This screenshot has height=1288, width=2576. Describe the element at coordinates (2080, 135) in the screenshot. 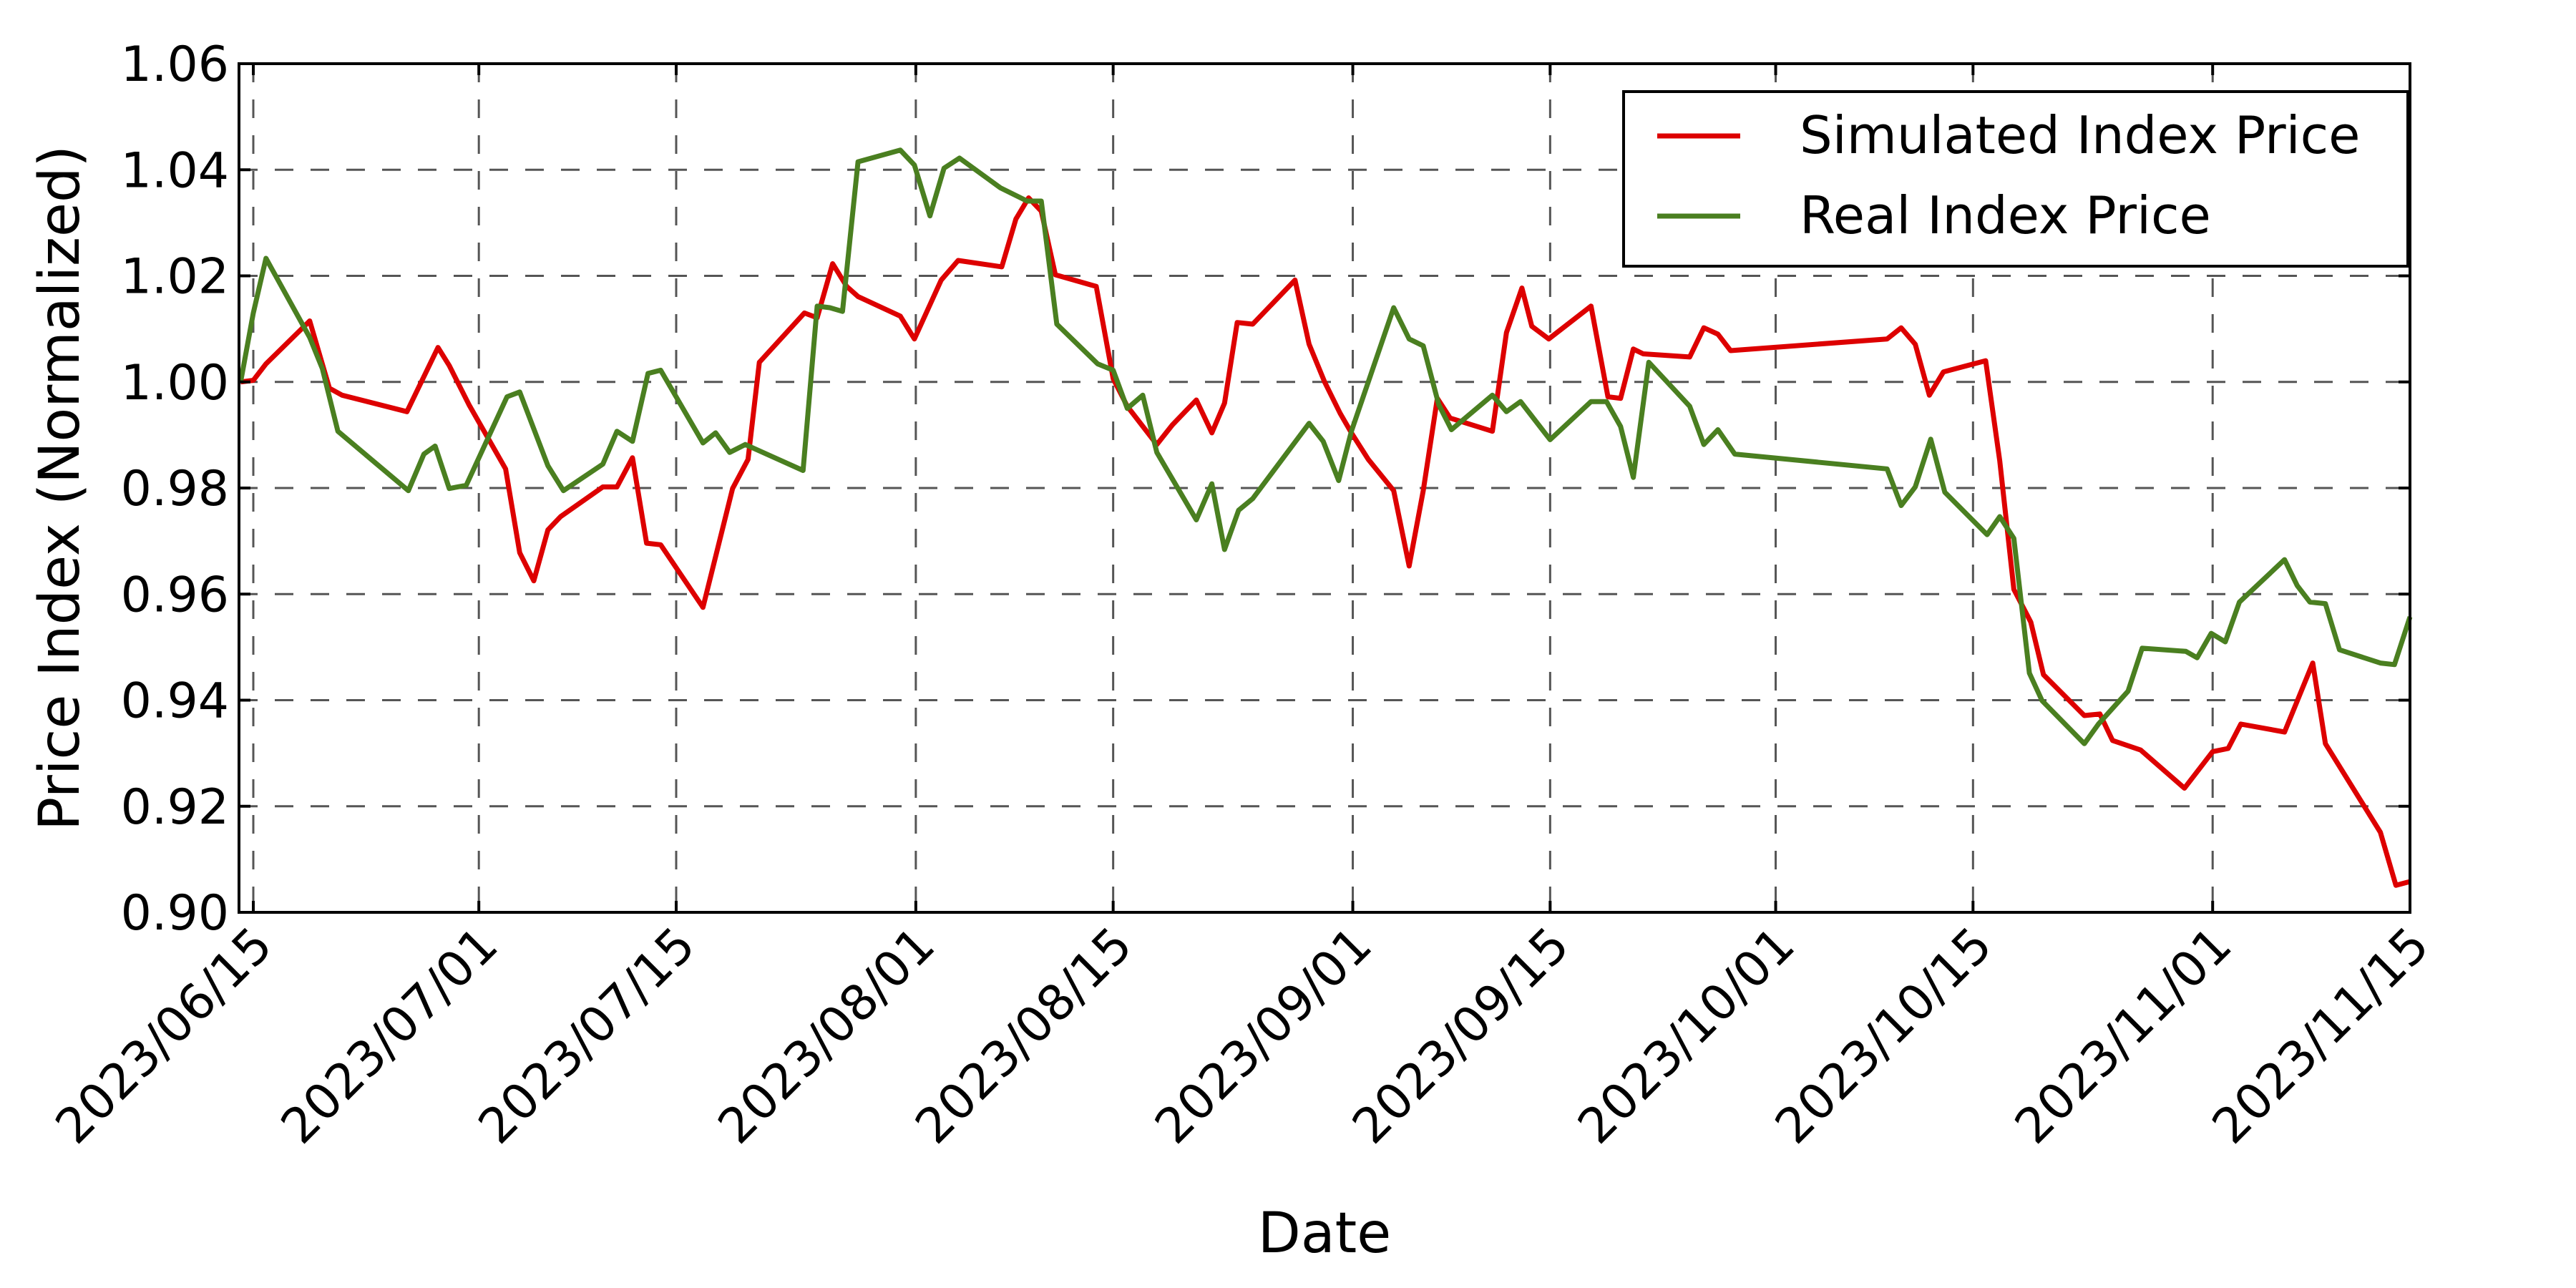

I see `legend-label-simulated: Simulated Index Price` at that location.